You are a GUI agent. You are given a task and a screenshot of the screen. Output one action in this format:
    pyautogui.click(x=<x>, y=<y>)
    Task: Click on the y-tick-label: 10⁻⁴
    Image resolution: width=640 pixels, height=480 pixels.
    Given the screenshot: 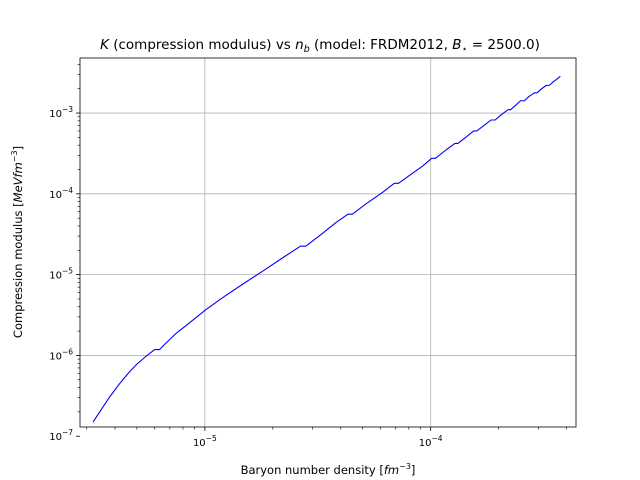 What is the action you would take?
    pyautogui.click(x=61, y=193)
    